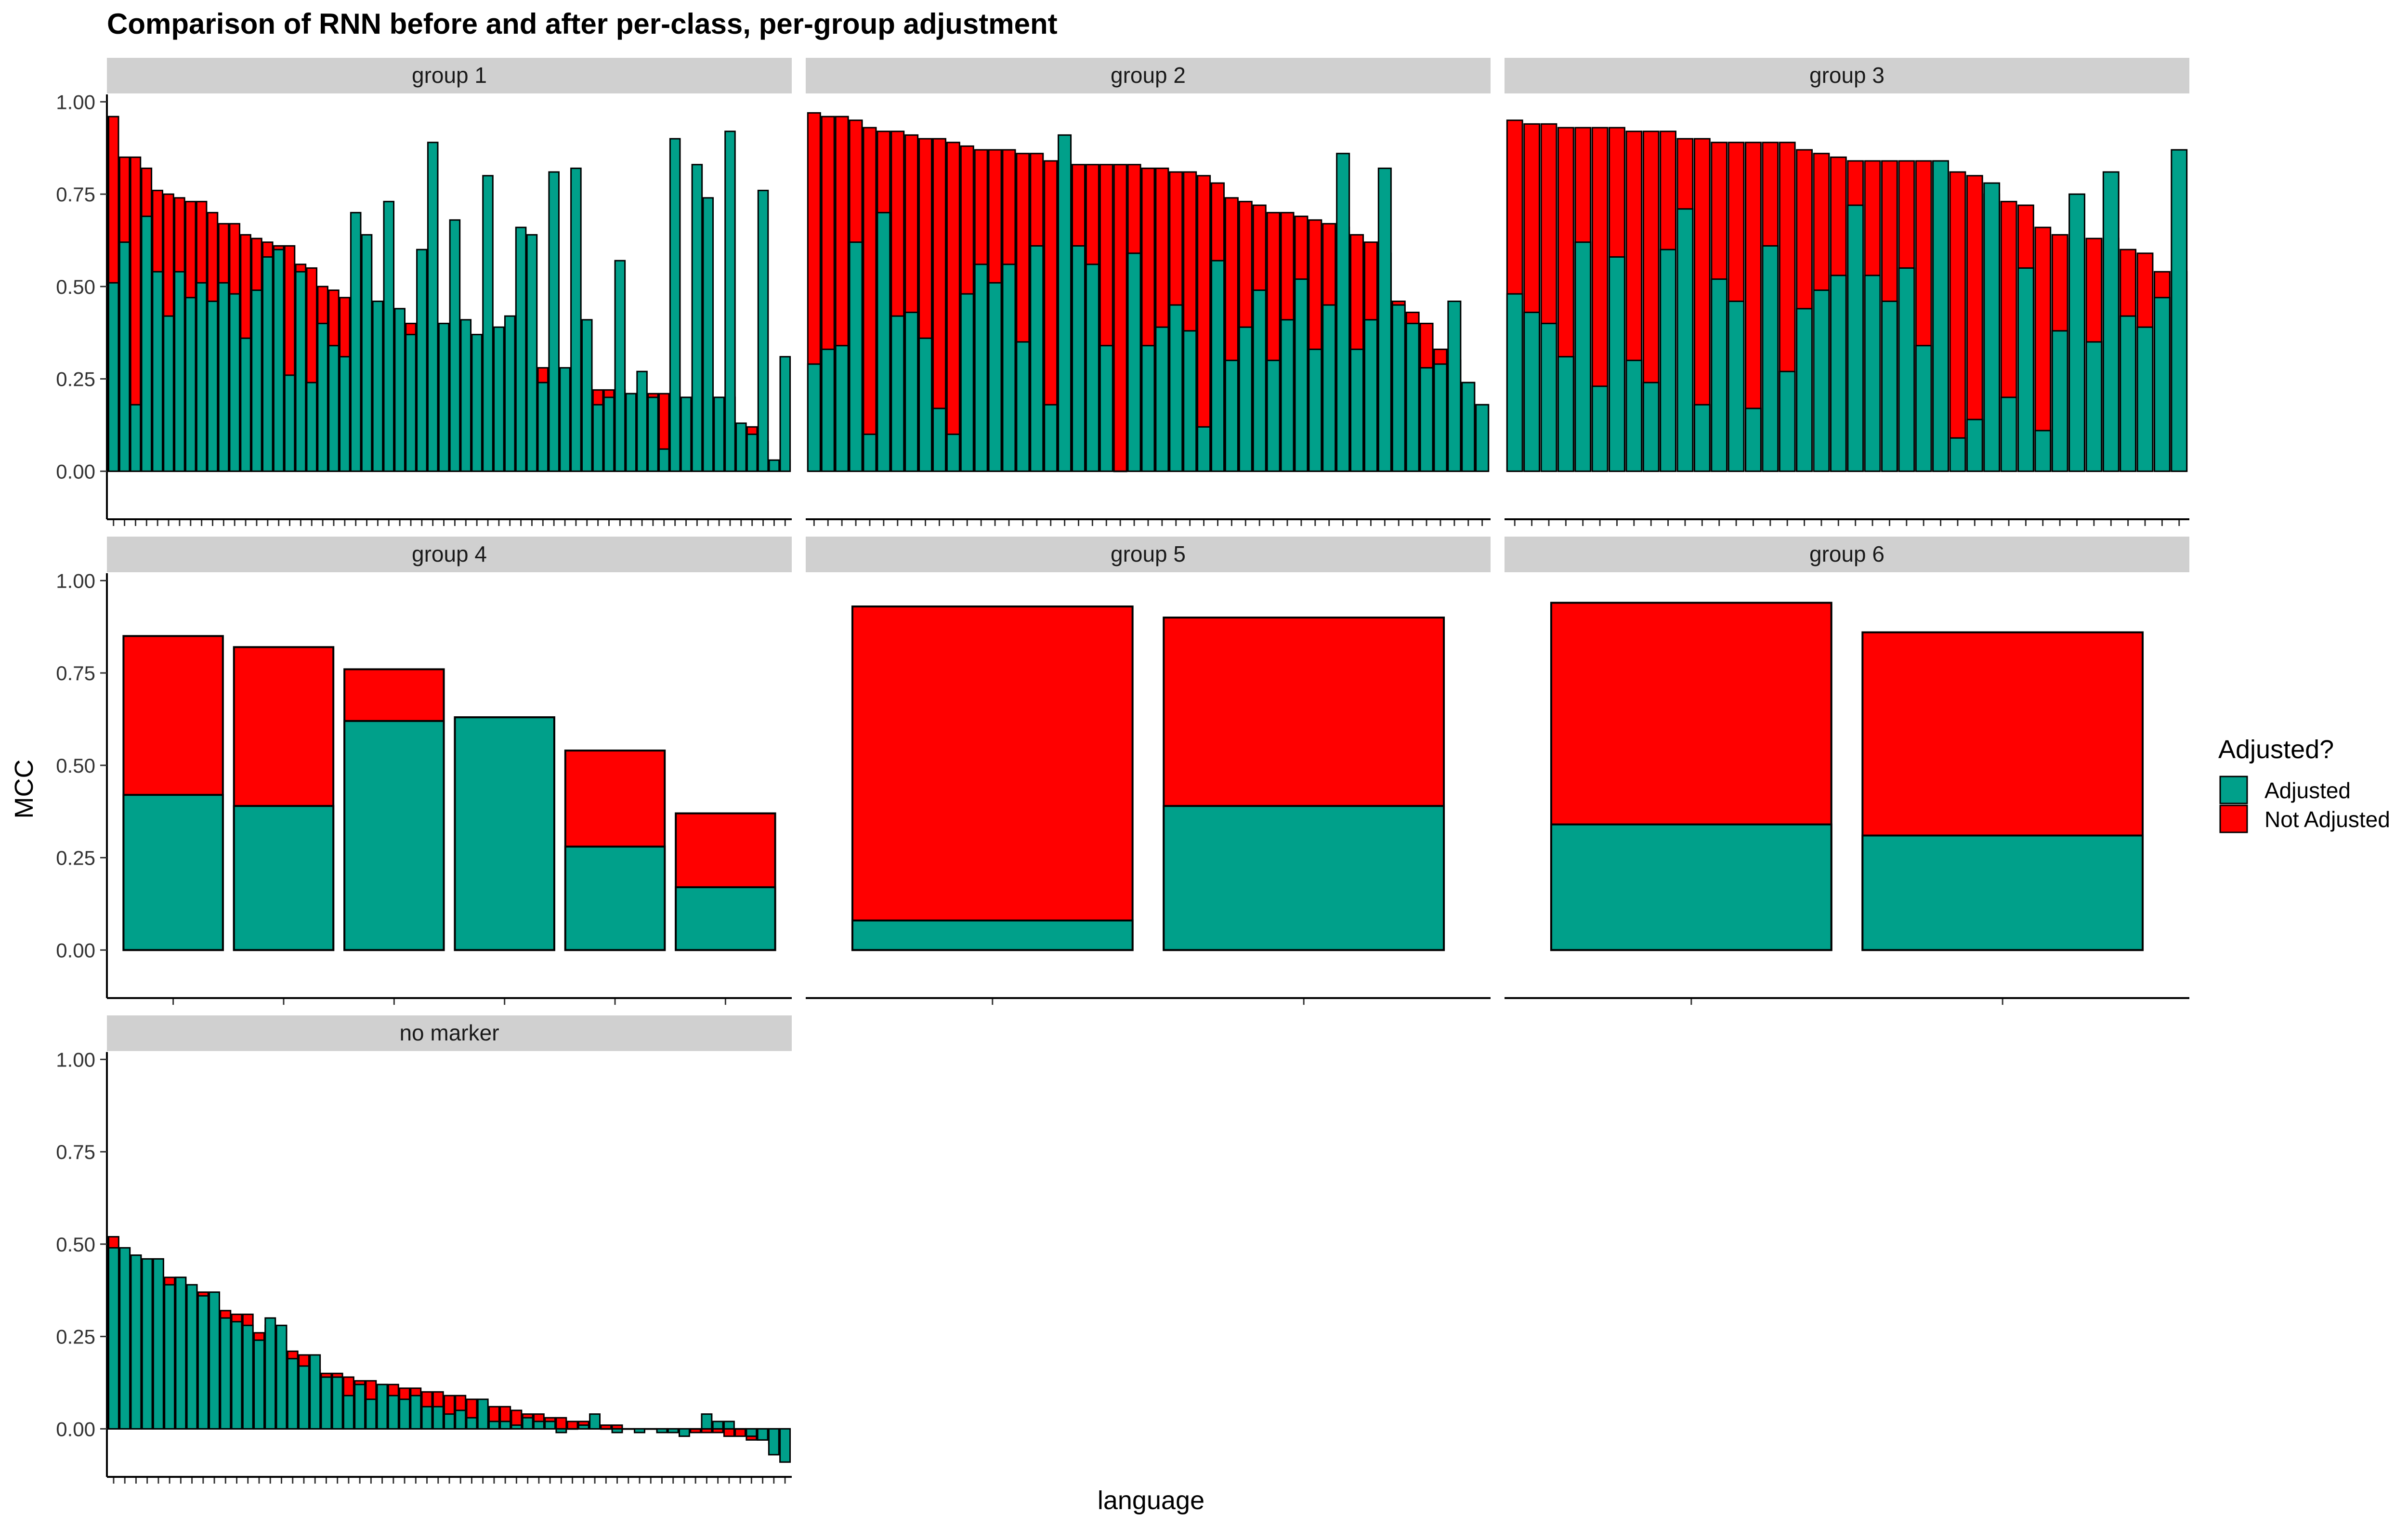 Image resolution: width=2408 pixels, height=1526 pixels. What do you see at coordinates (75, 673) in the screenshot?
I see `y-tick-label: 0.75` at bounding box center [75, 673].